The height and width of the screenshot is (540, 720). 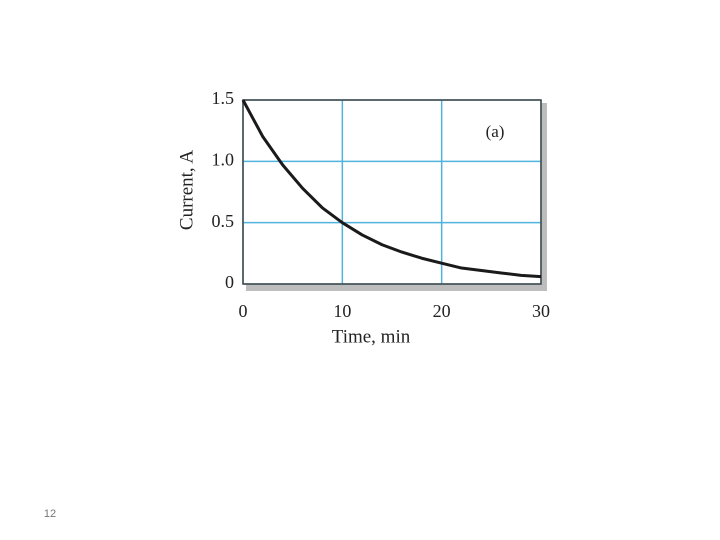 What do you see at coordinates (495, 131) in the screenshot?
I see `annotation: (a)` at bounding box center [495, 131].